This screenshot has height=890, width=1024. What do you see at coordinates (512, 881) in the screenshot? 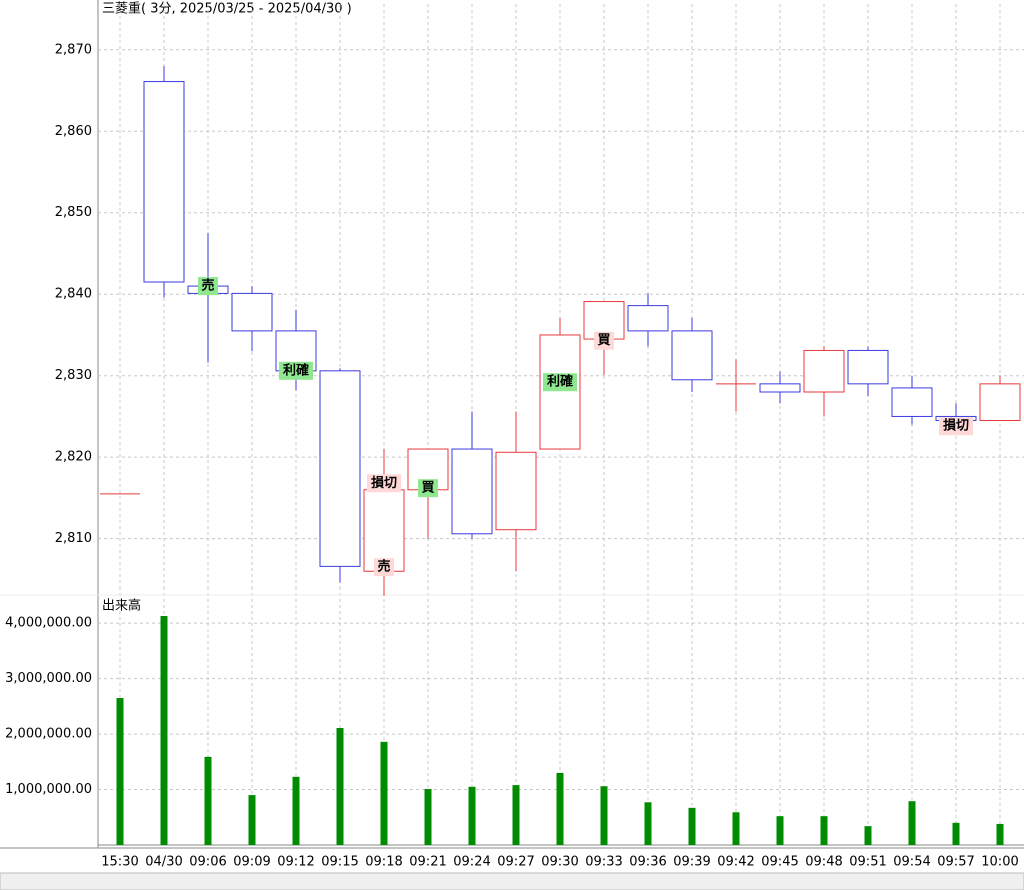
I see `scrollbar` at bounding box center [512, 881].